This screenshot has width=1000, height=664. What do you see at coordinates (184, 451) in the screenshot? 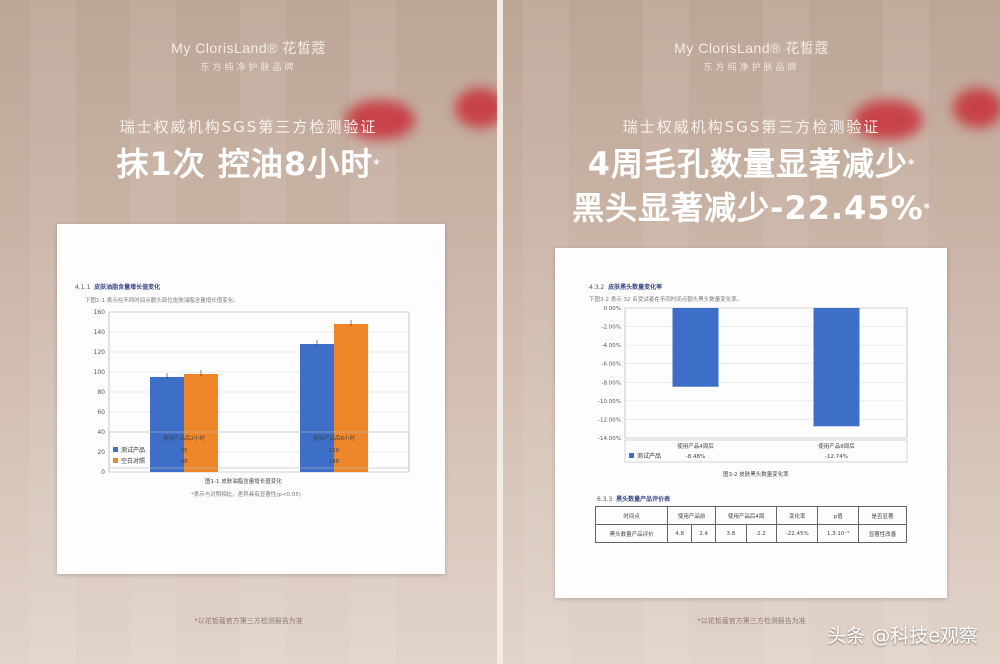
I see `data-label: 95` at bounding box center [184, 451].